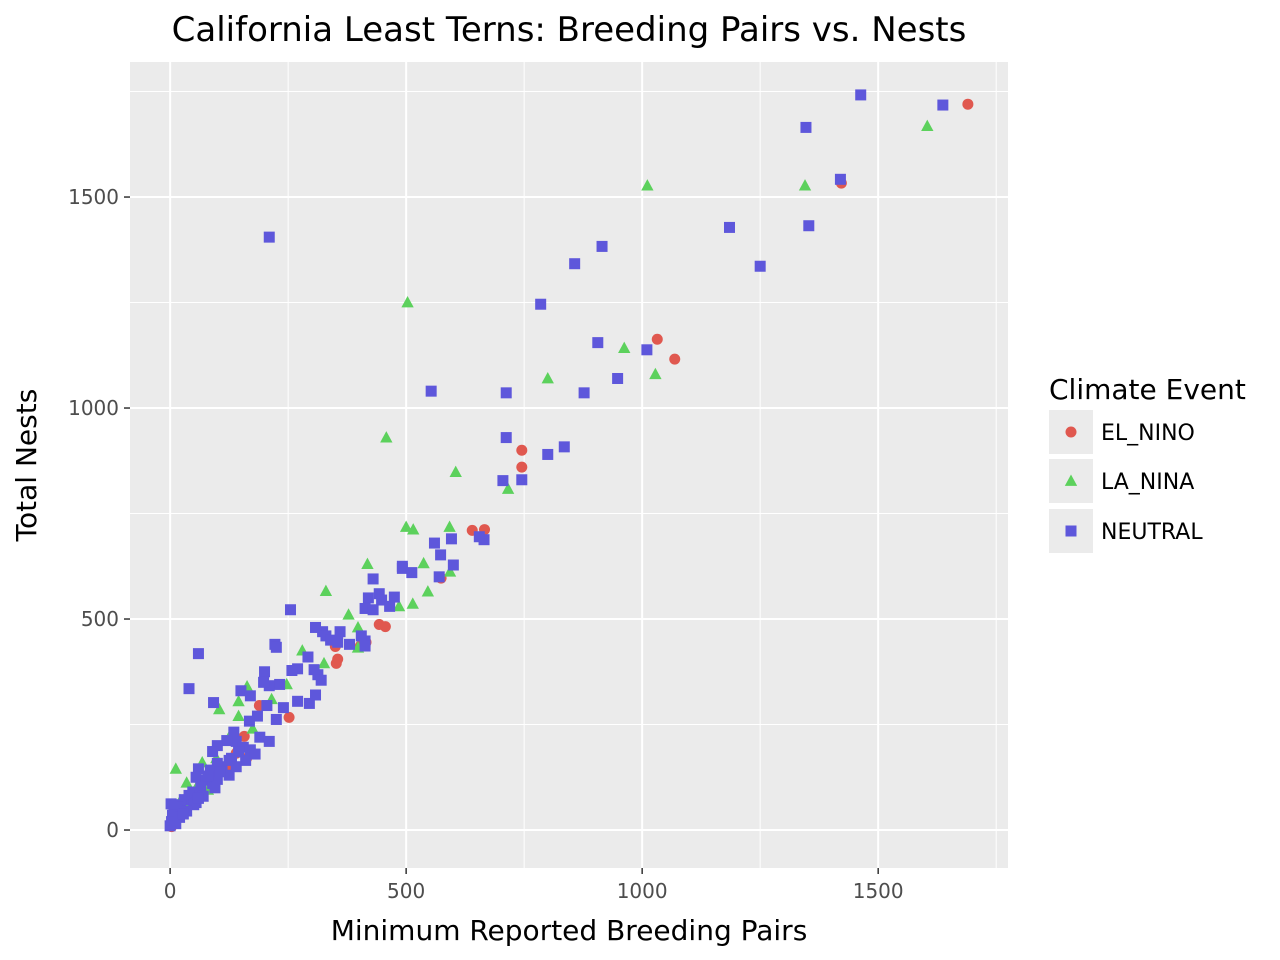  What do you see at coordinates (569, 930) in the screenshot?
I see `x-axis-label: Minimum Reported Breeding Pairs` at bounding box center [569, 930].